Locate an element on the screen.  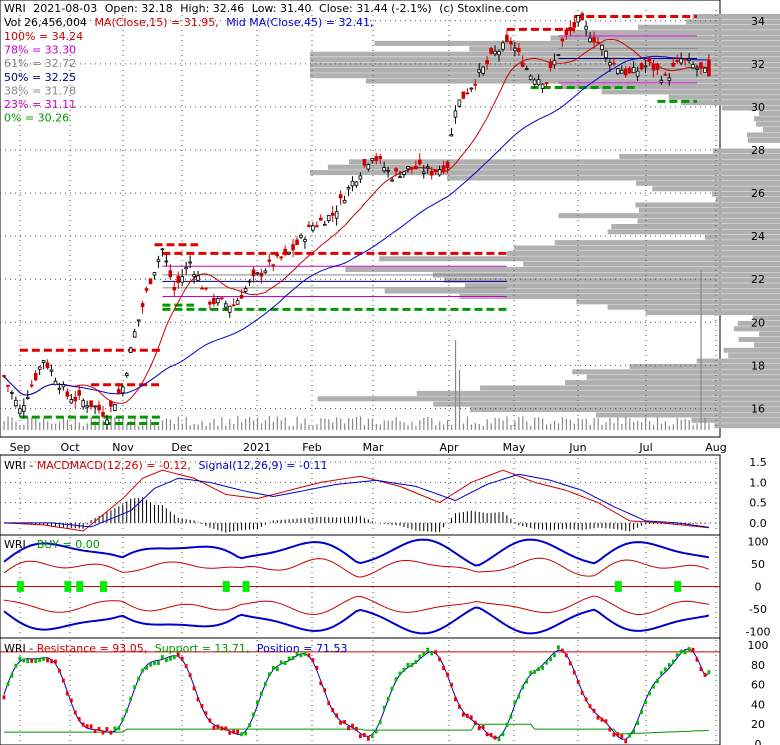
price-tick-label: 20 is located at coordinates (758, 322).